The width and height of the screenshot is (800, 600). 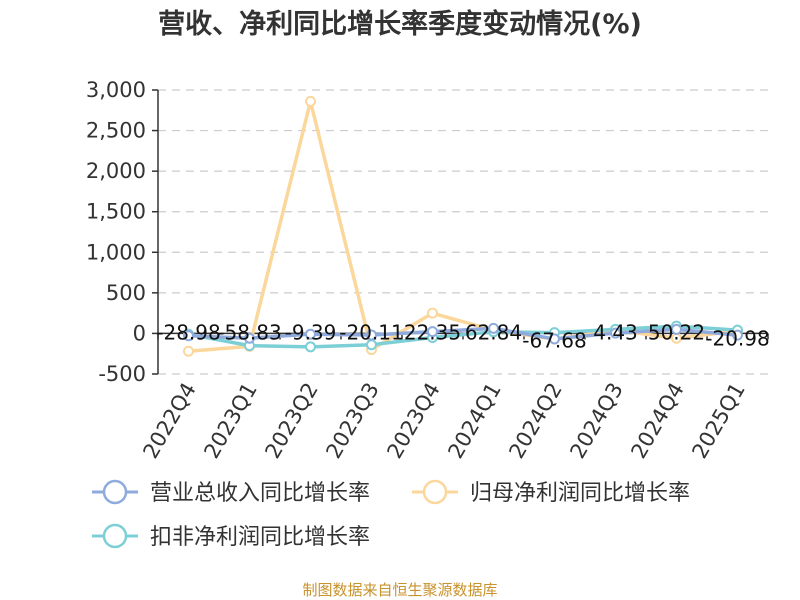 I want to click on tick-label-y: 2,000, so click(x=116, y=171).